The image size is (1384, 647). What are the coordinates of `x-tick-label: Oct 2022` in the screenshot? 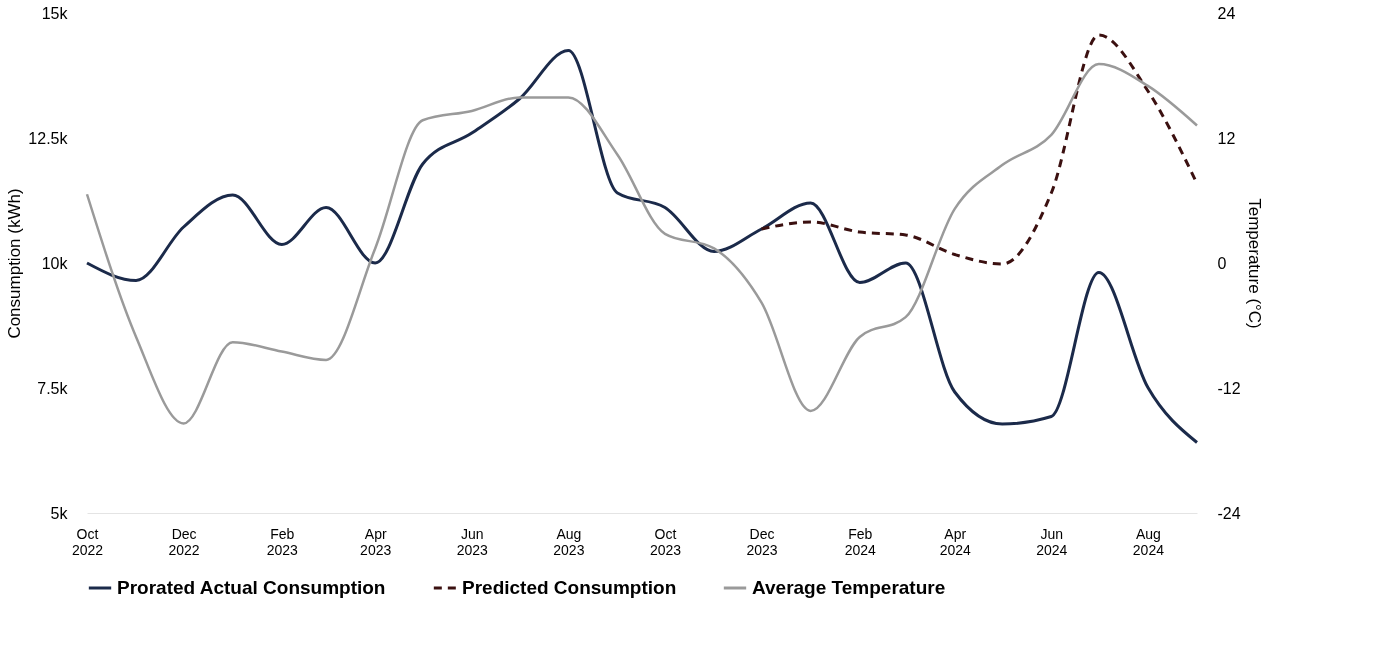 It's located at (87, 541).